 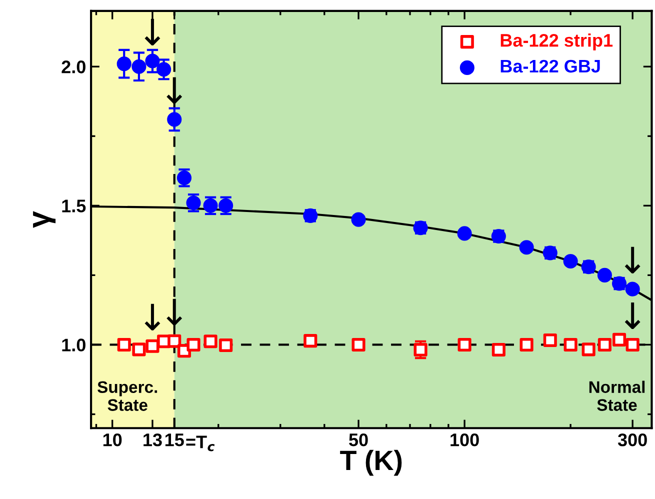 I want to click on band-label: Normal State, so click(x=617, y=395).